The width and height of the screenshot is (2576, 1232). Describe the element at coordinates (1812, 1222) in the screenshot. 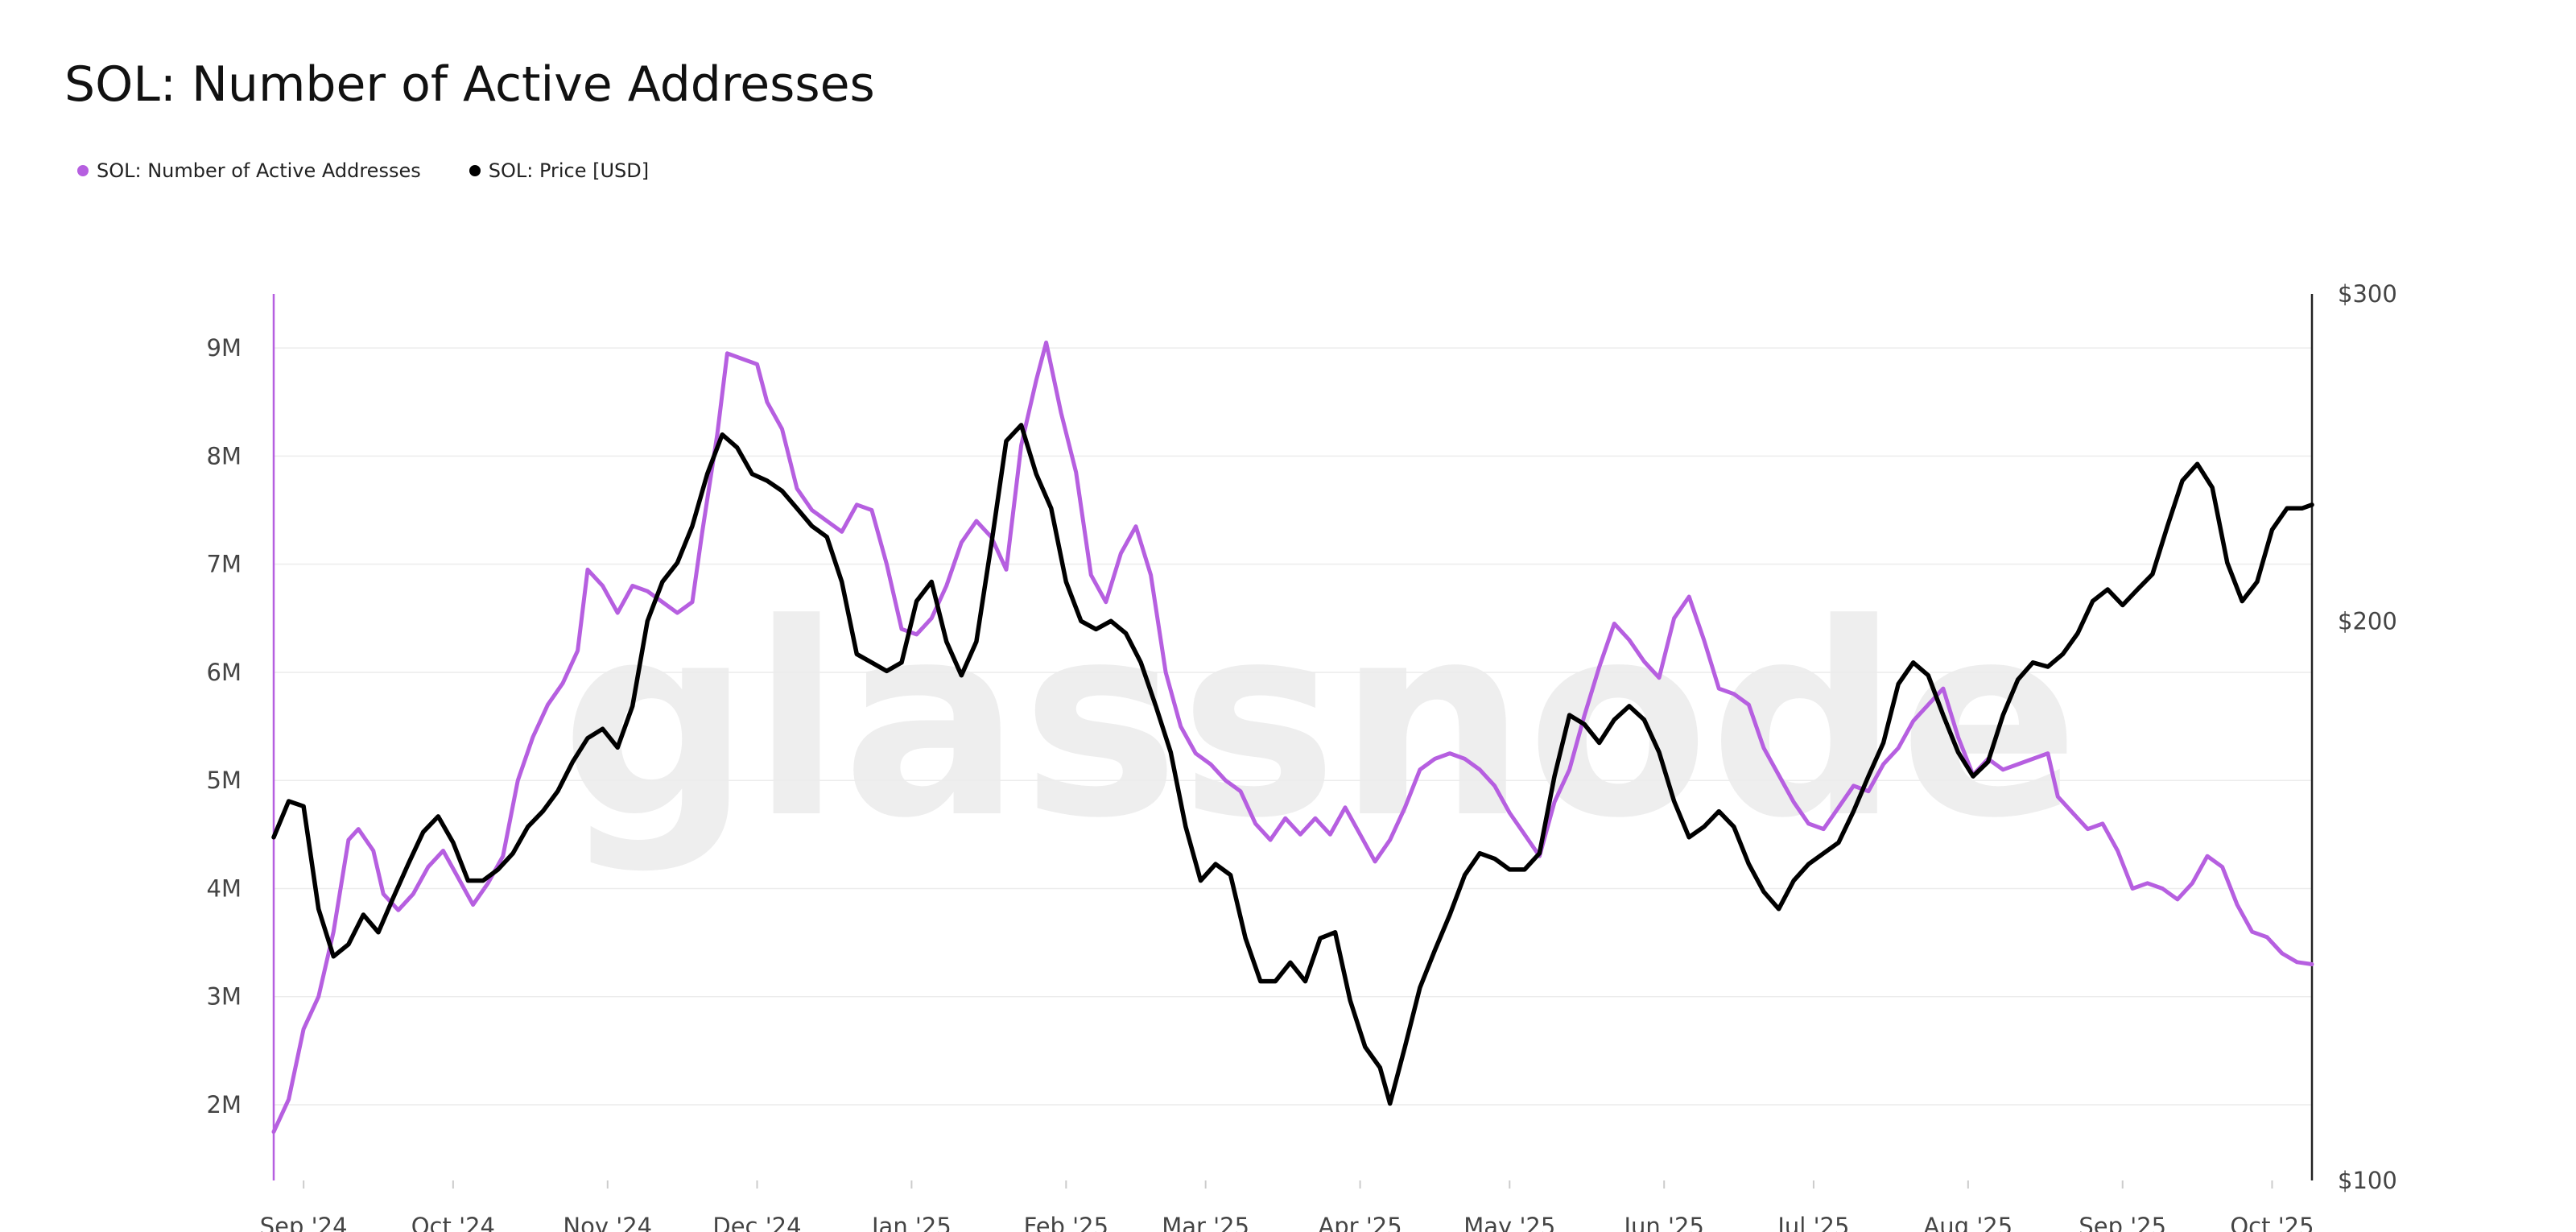

I see `x-tick-label: Jul '25` at that location.